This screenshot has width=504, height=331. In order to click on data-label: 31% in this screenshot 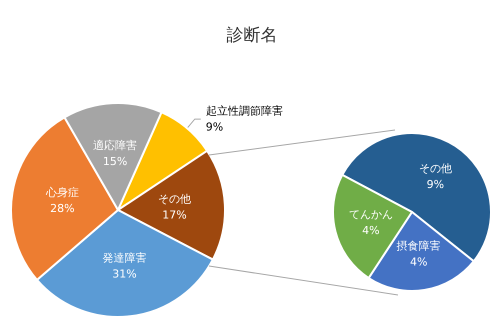, I will do `click(124, 274)`.